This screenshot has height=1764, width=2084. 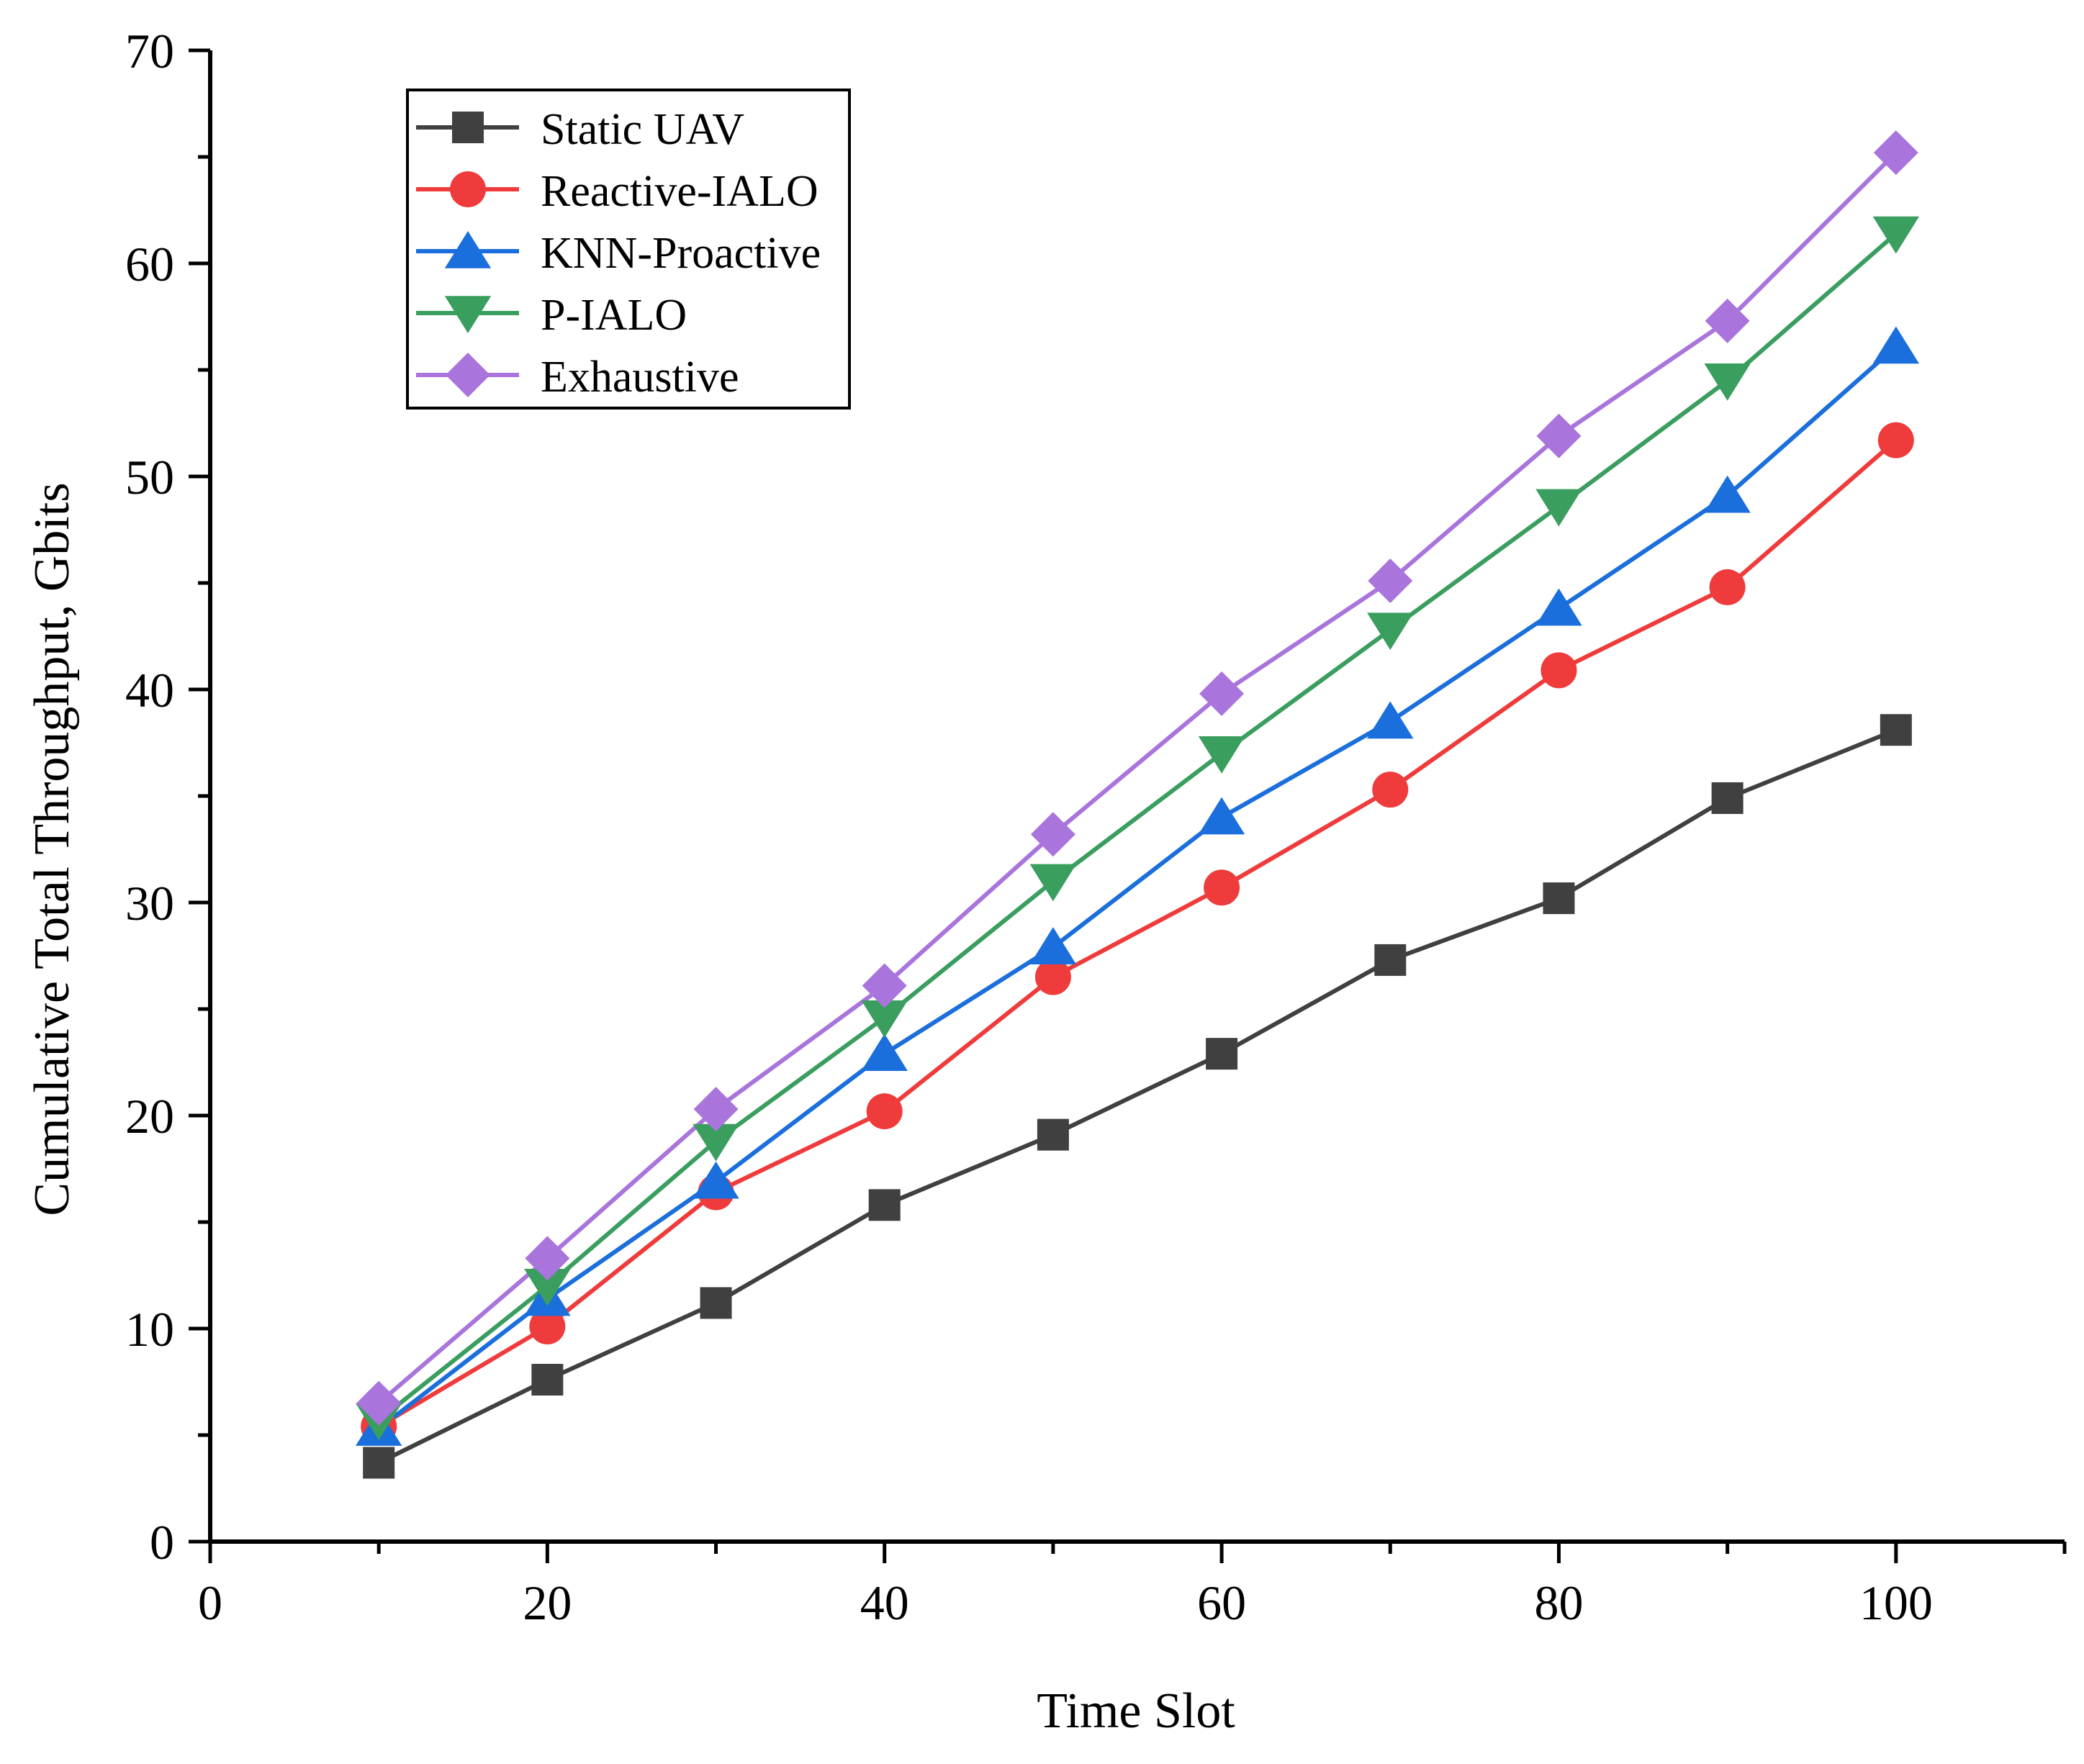 What do you see at coordinates (1136, 1711) in the screenshot?
I see `x-axis-label: Time Slot` at bounding box center [1136, 1711].